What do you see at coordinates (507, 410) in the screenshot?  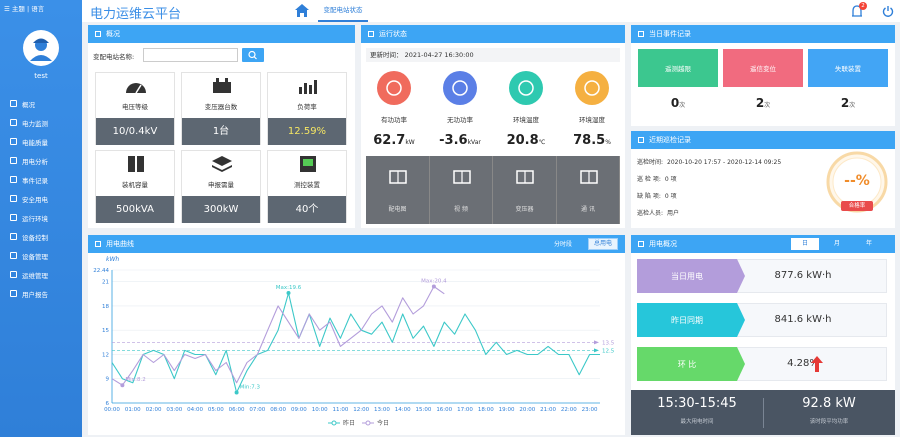 I see `x-tick-label: 19:00` at bounding box center [507, 410].